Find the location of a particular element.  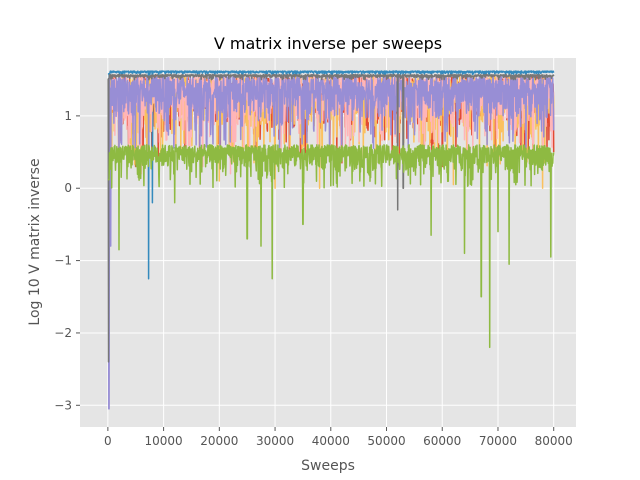

chart-title: V matrix inverse per sweeps is located at coordinates (328, 43).